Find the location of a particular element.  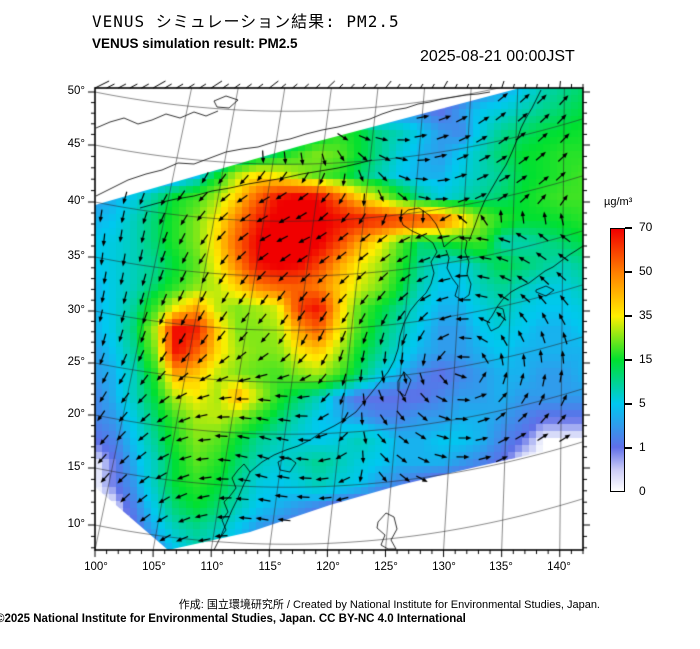

colorbar-tick-label: 15 is located at coordinates (646, 359).